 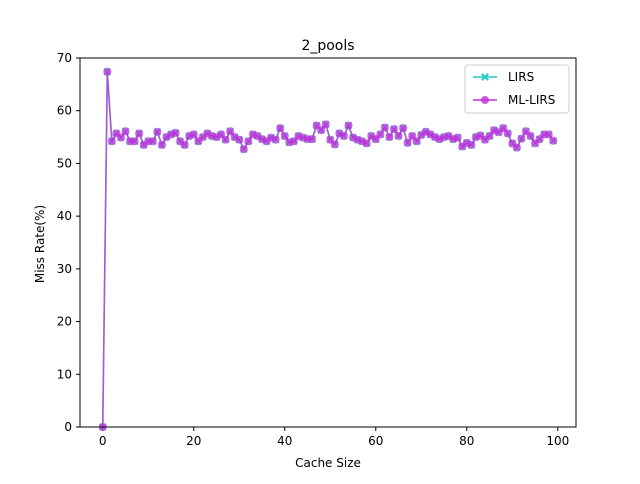 I want to click on legend-label: ML-LIRS, so click(x=531, y=100).